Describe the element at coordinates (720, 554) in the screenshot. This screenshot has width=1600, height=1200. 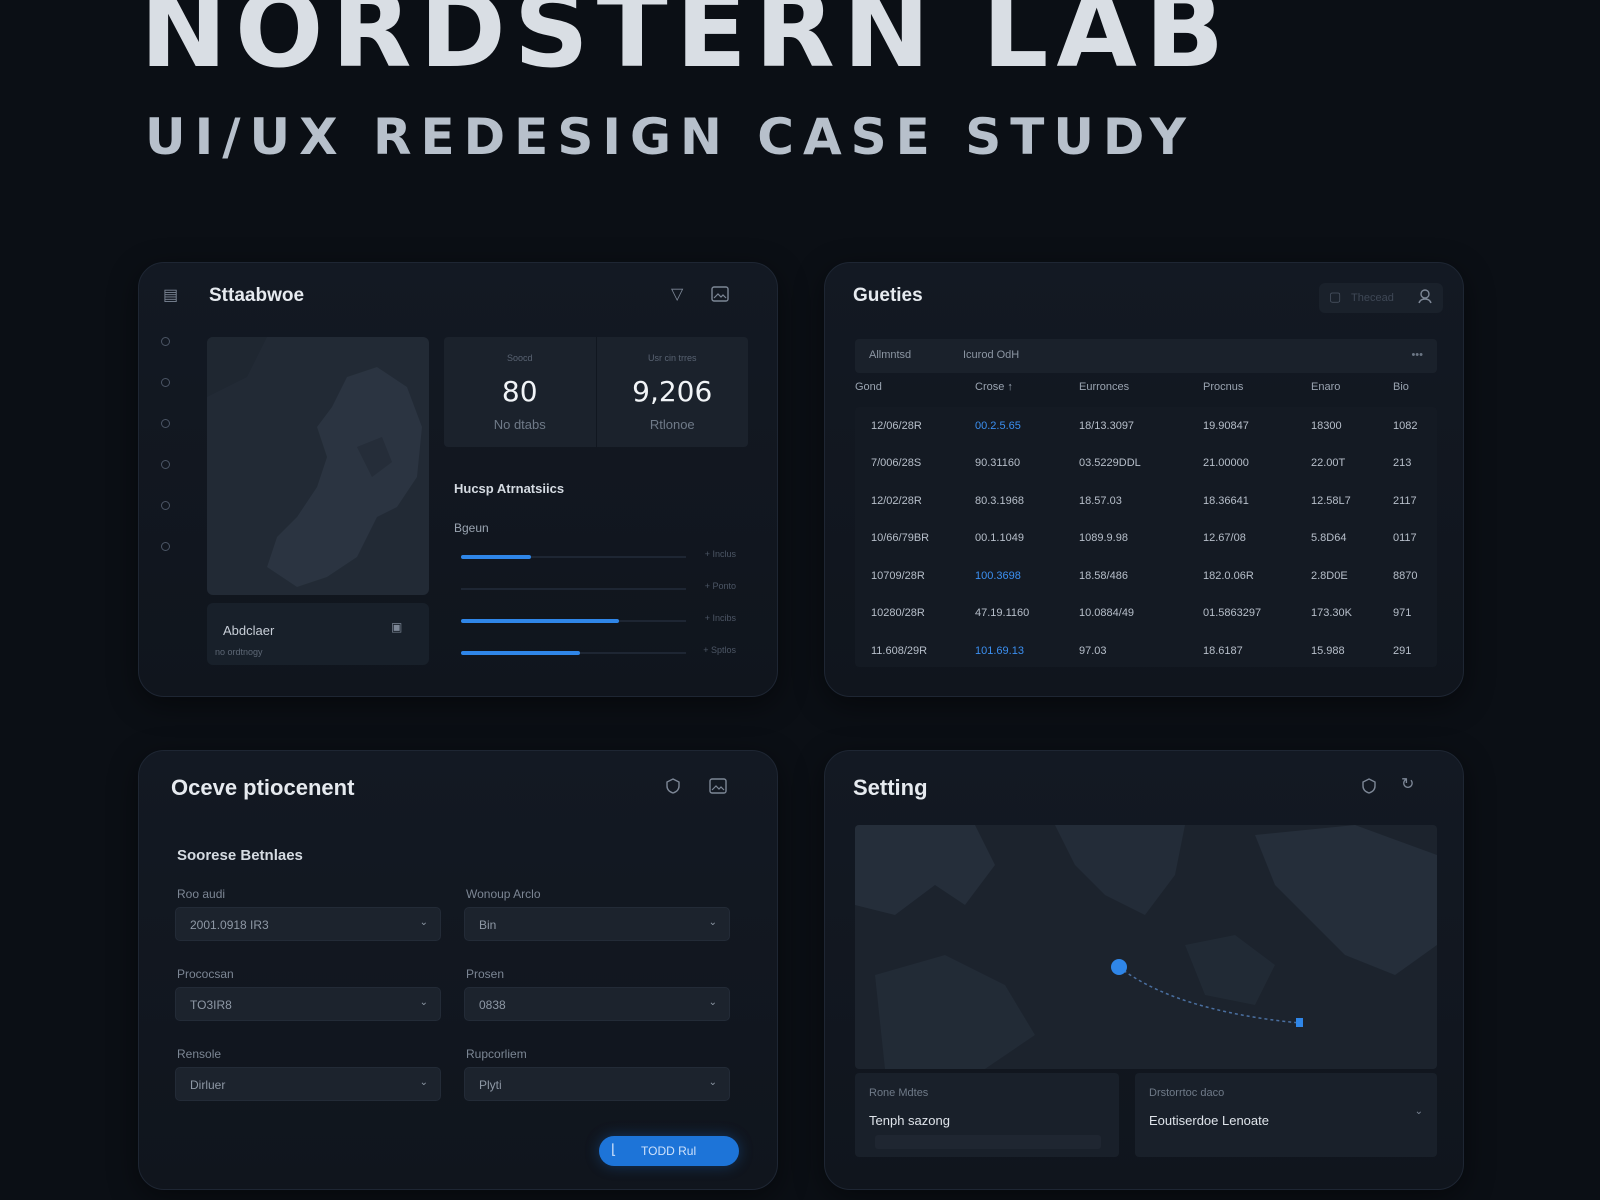
I see `progress-label: + Inclus` at that location.